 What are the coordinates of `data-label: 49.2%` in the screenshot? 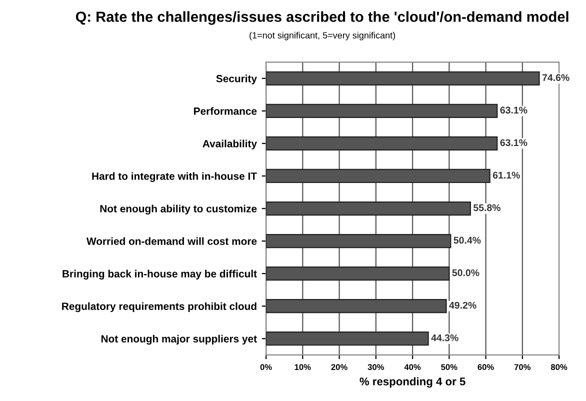 It's located at (462, 305).